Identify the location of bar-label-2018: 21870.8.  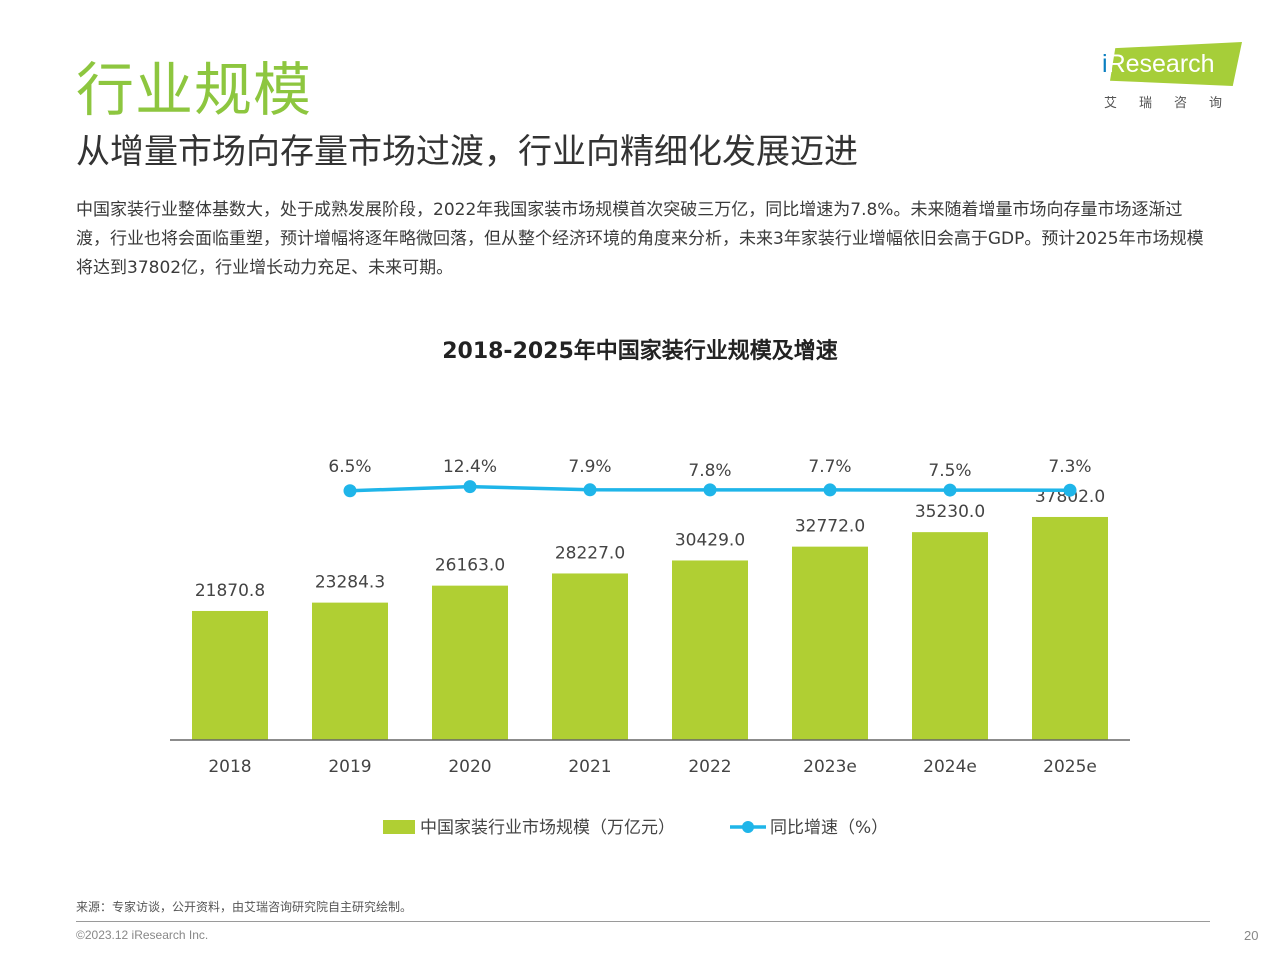
(230, 591).